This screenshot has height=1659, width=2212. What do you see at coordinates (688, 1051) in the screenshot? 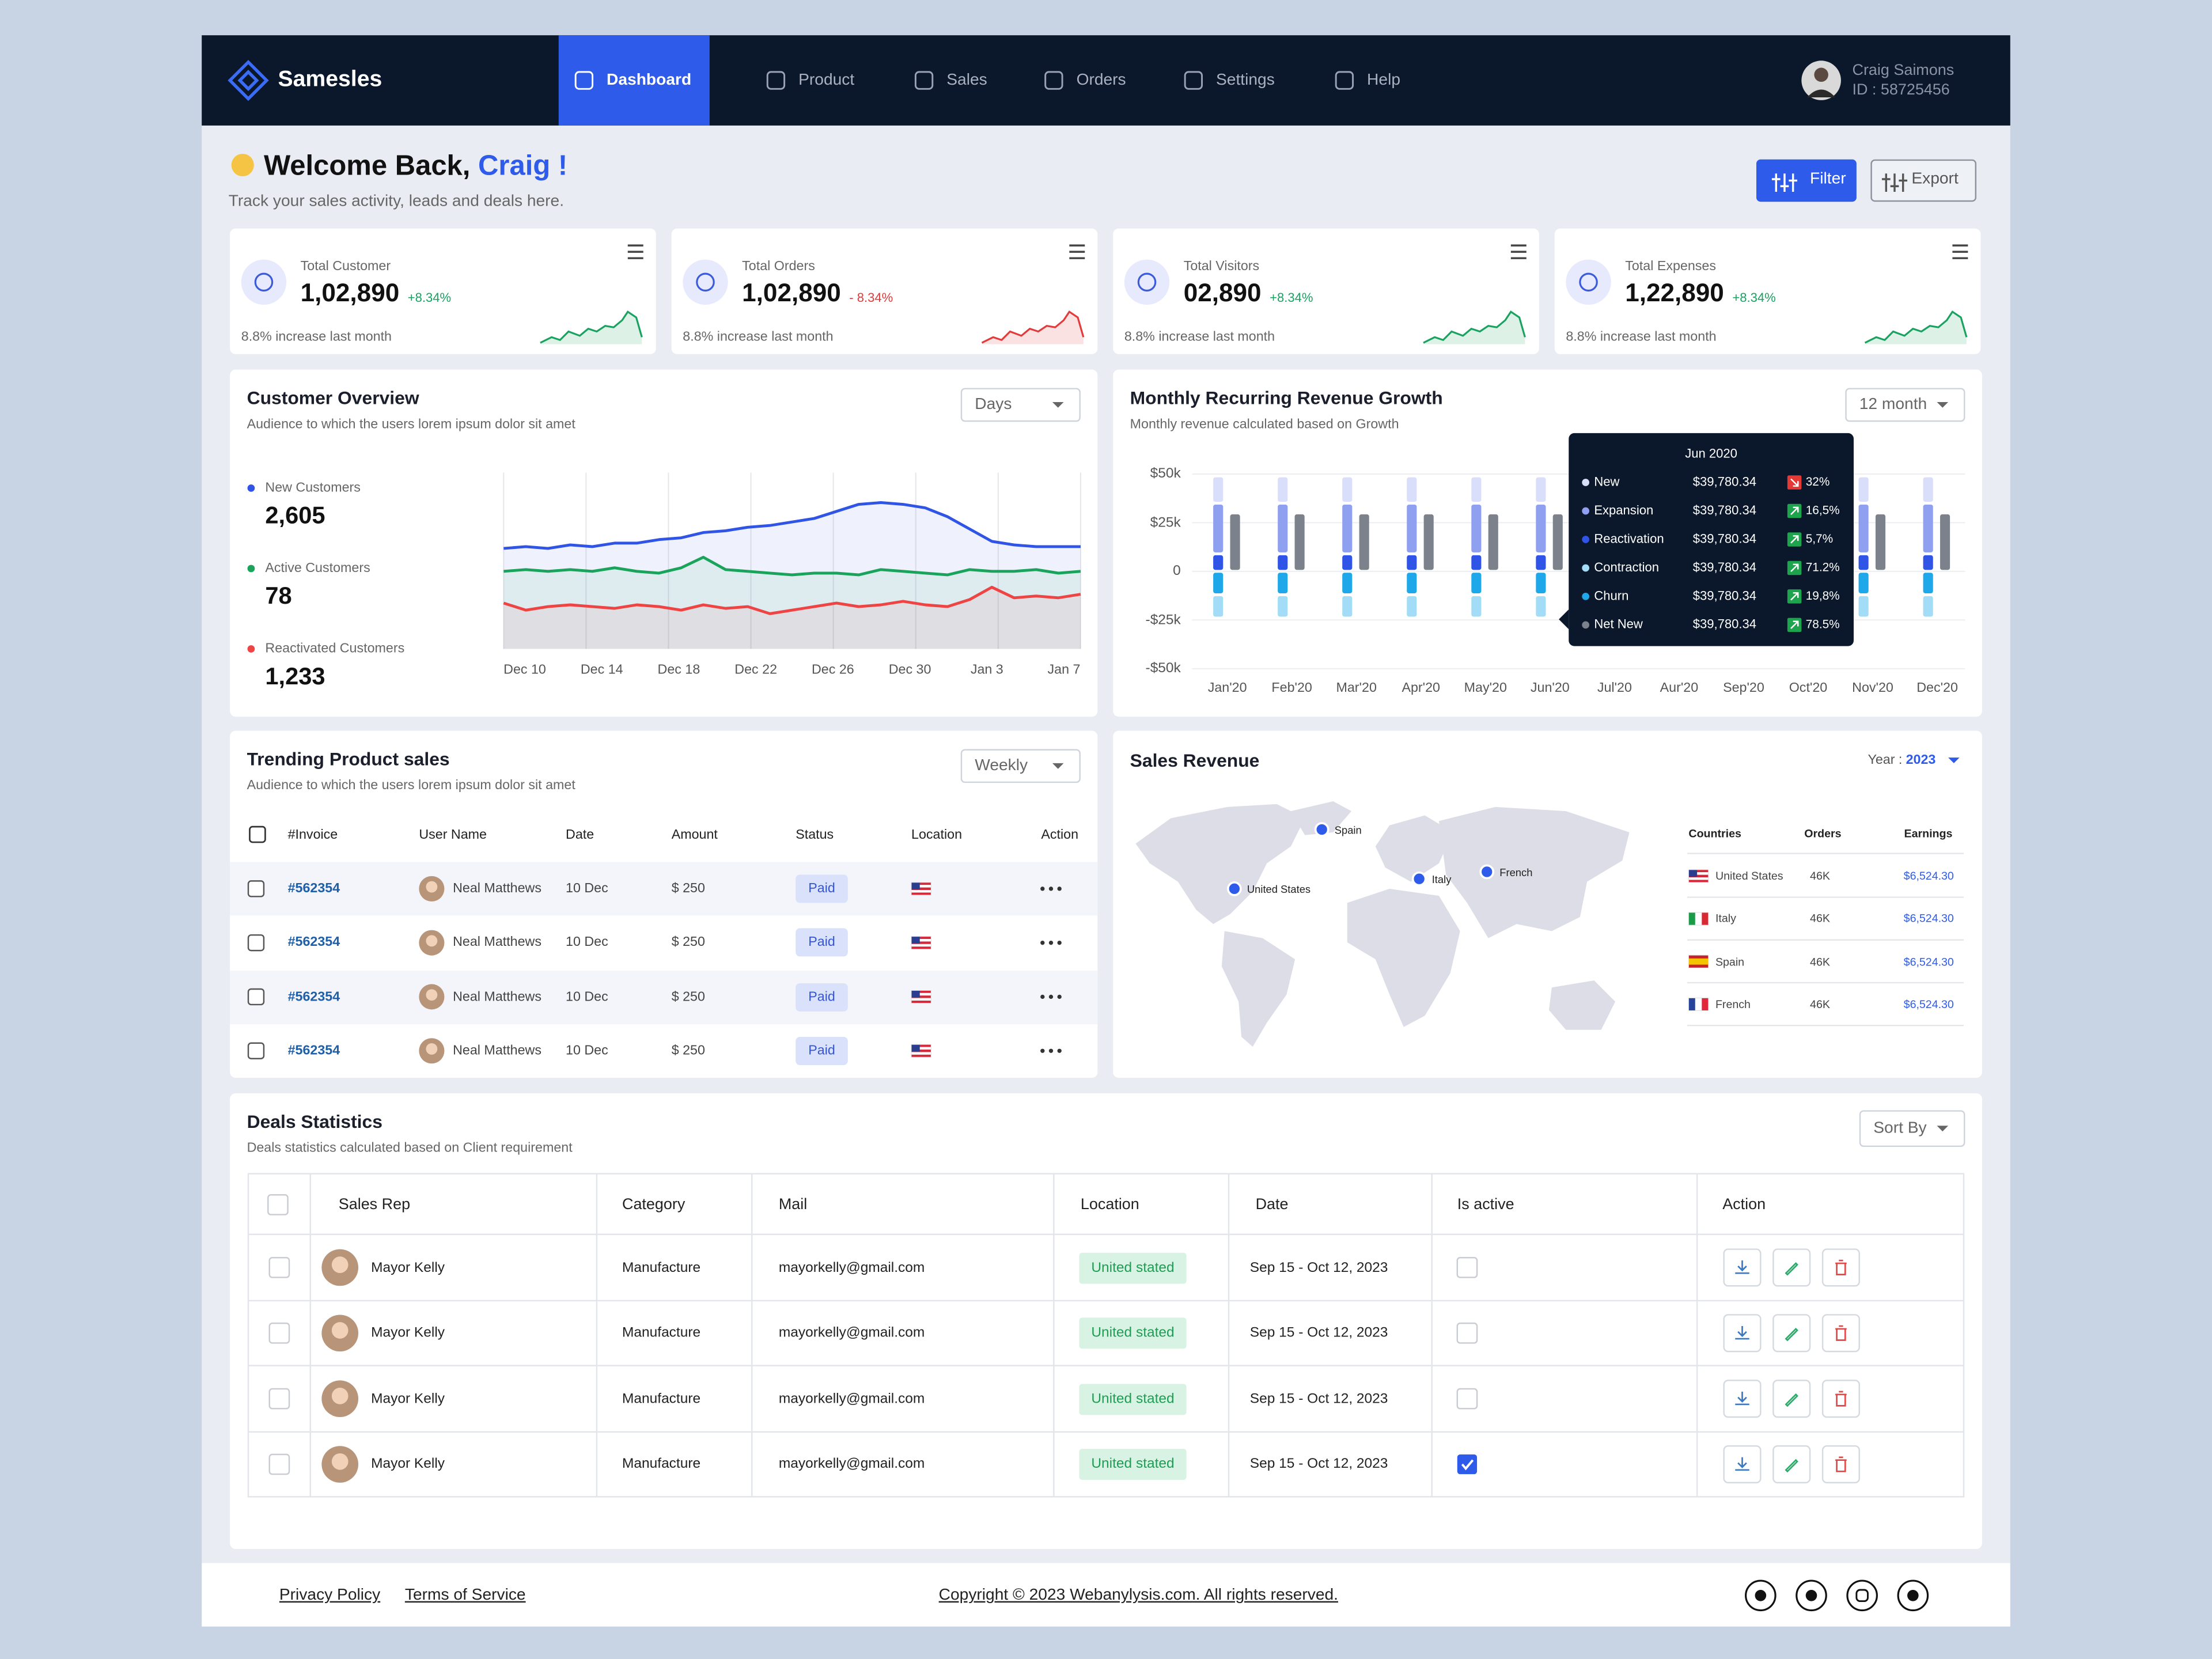
I see `amount: $ 250` at bounding box center [688, 1051].